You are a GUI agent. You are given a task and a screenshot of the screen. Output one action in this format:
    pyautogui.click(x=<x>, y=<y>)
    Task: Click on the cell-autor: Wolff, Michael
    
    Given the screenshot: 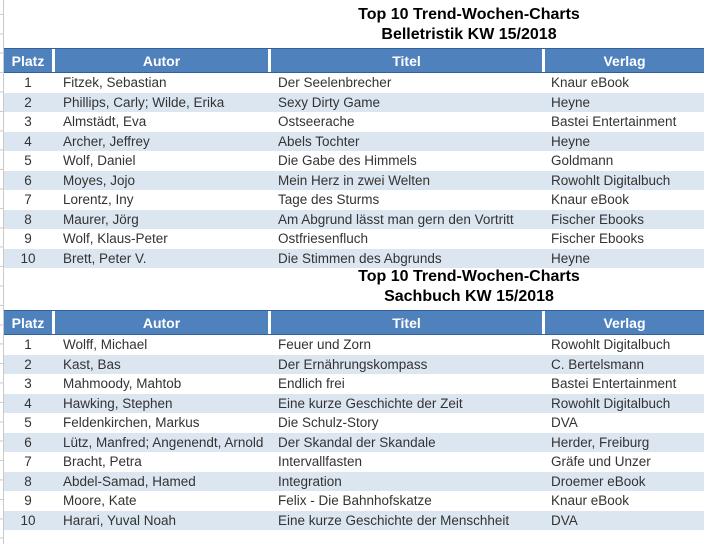 What is the action you would take?
    pyautogui.click(x=105, y=344)
    